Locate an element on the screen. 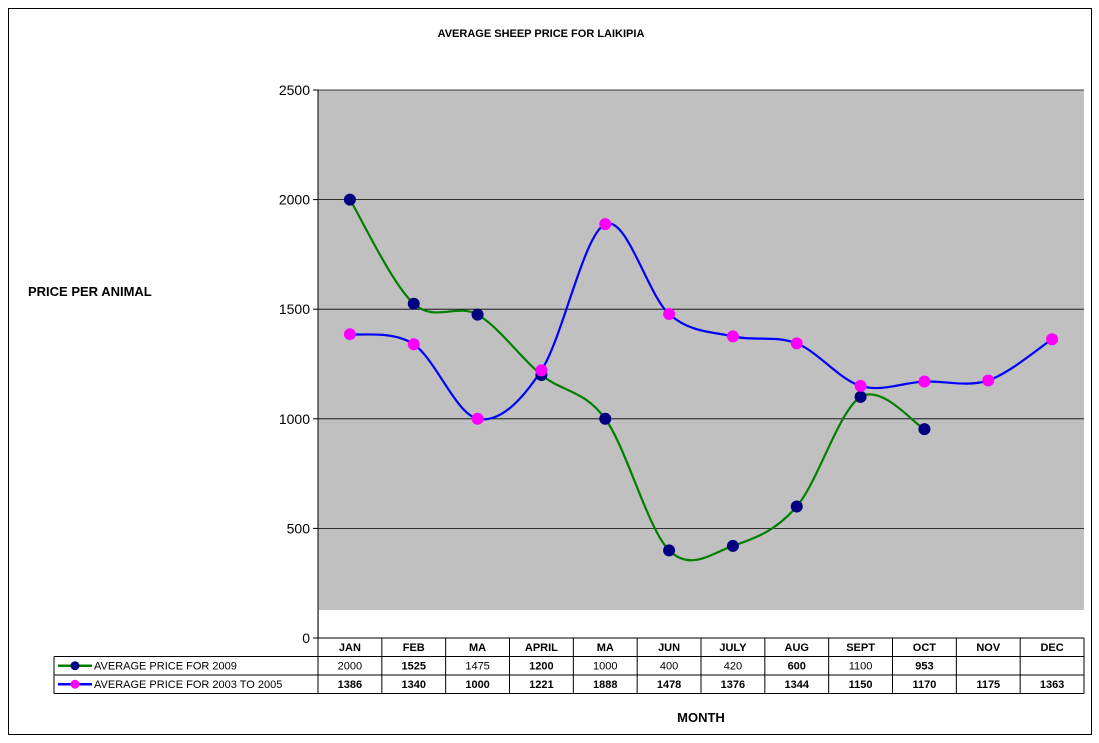  data-label: 1376 is located at coordinates (733, 685).